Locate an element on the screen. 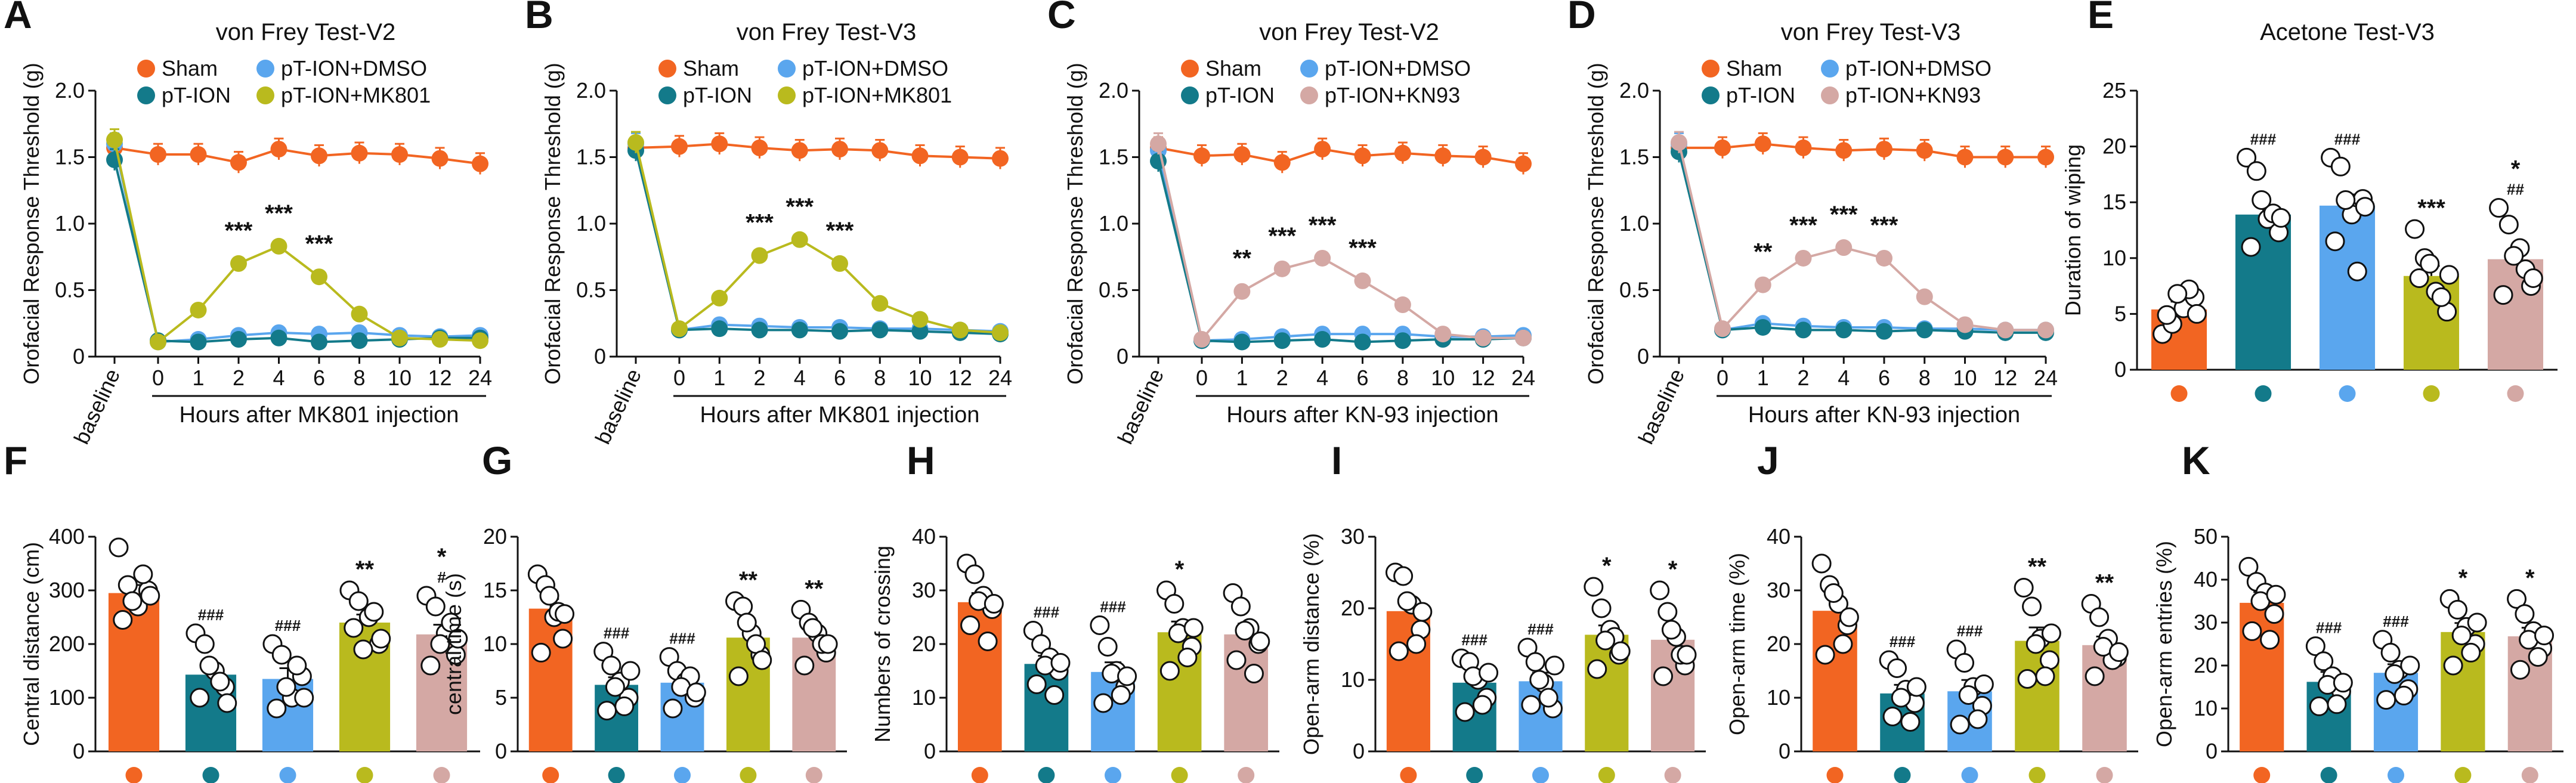  legend-marker-kn93 is located at coordinates (1830, 95).